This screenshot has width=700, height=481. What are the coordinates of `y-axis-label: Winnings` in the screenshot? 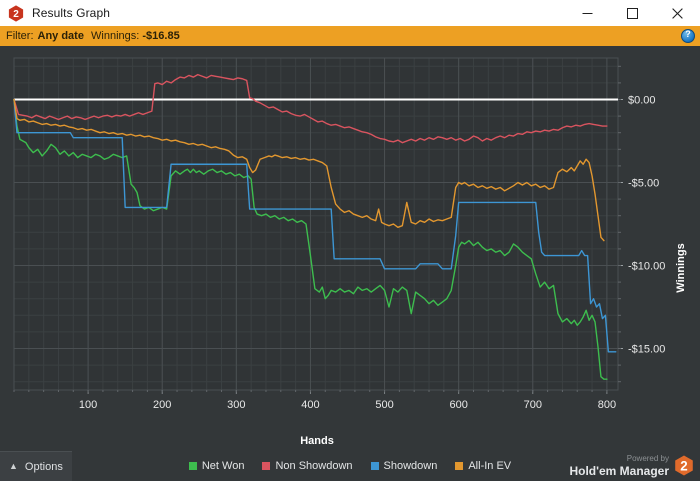 It's located at (681, 267).